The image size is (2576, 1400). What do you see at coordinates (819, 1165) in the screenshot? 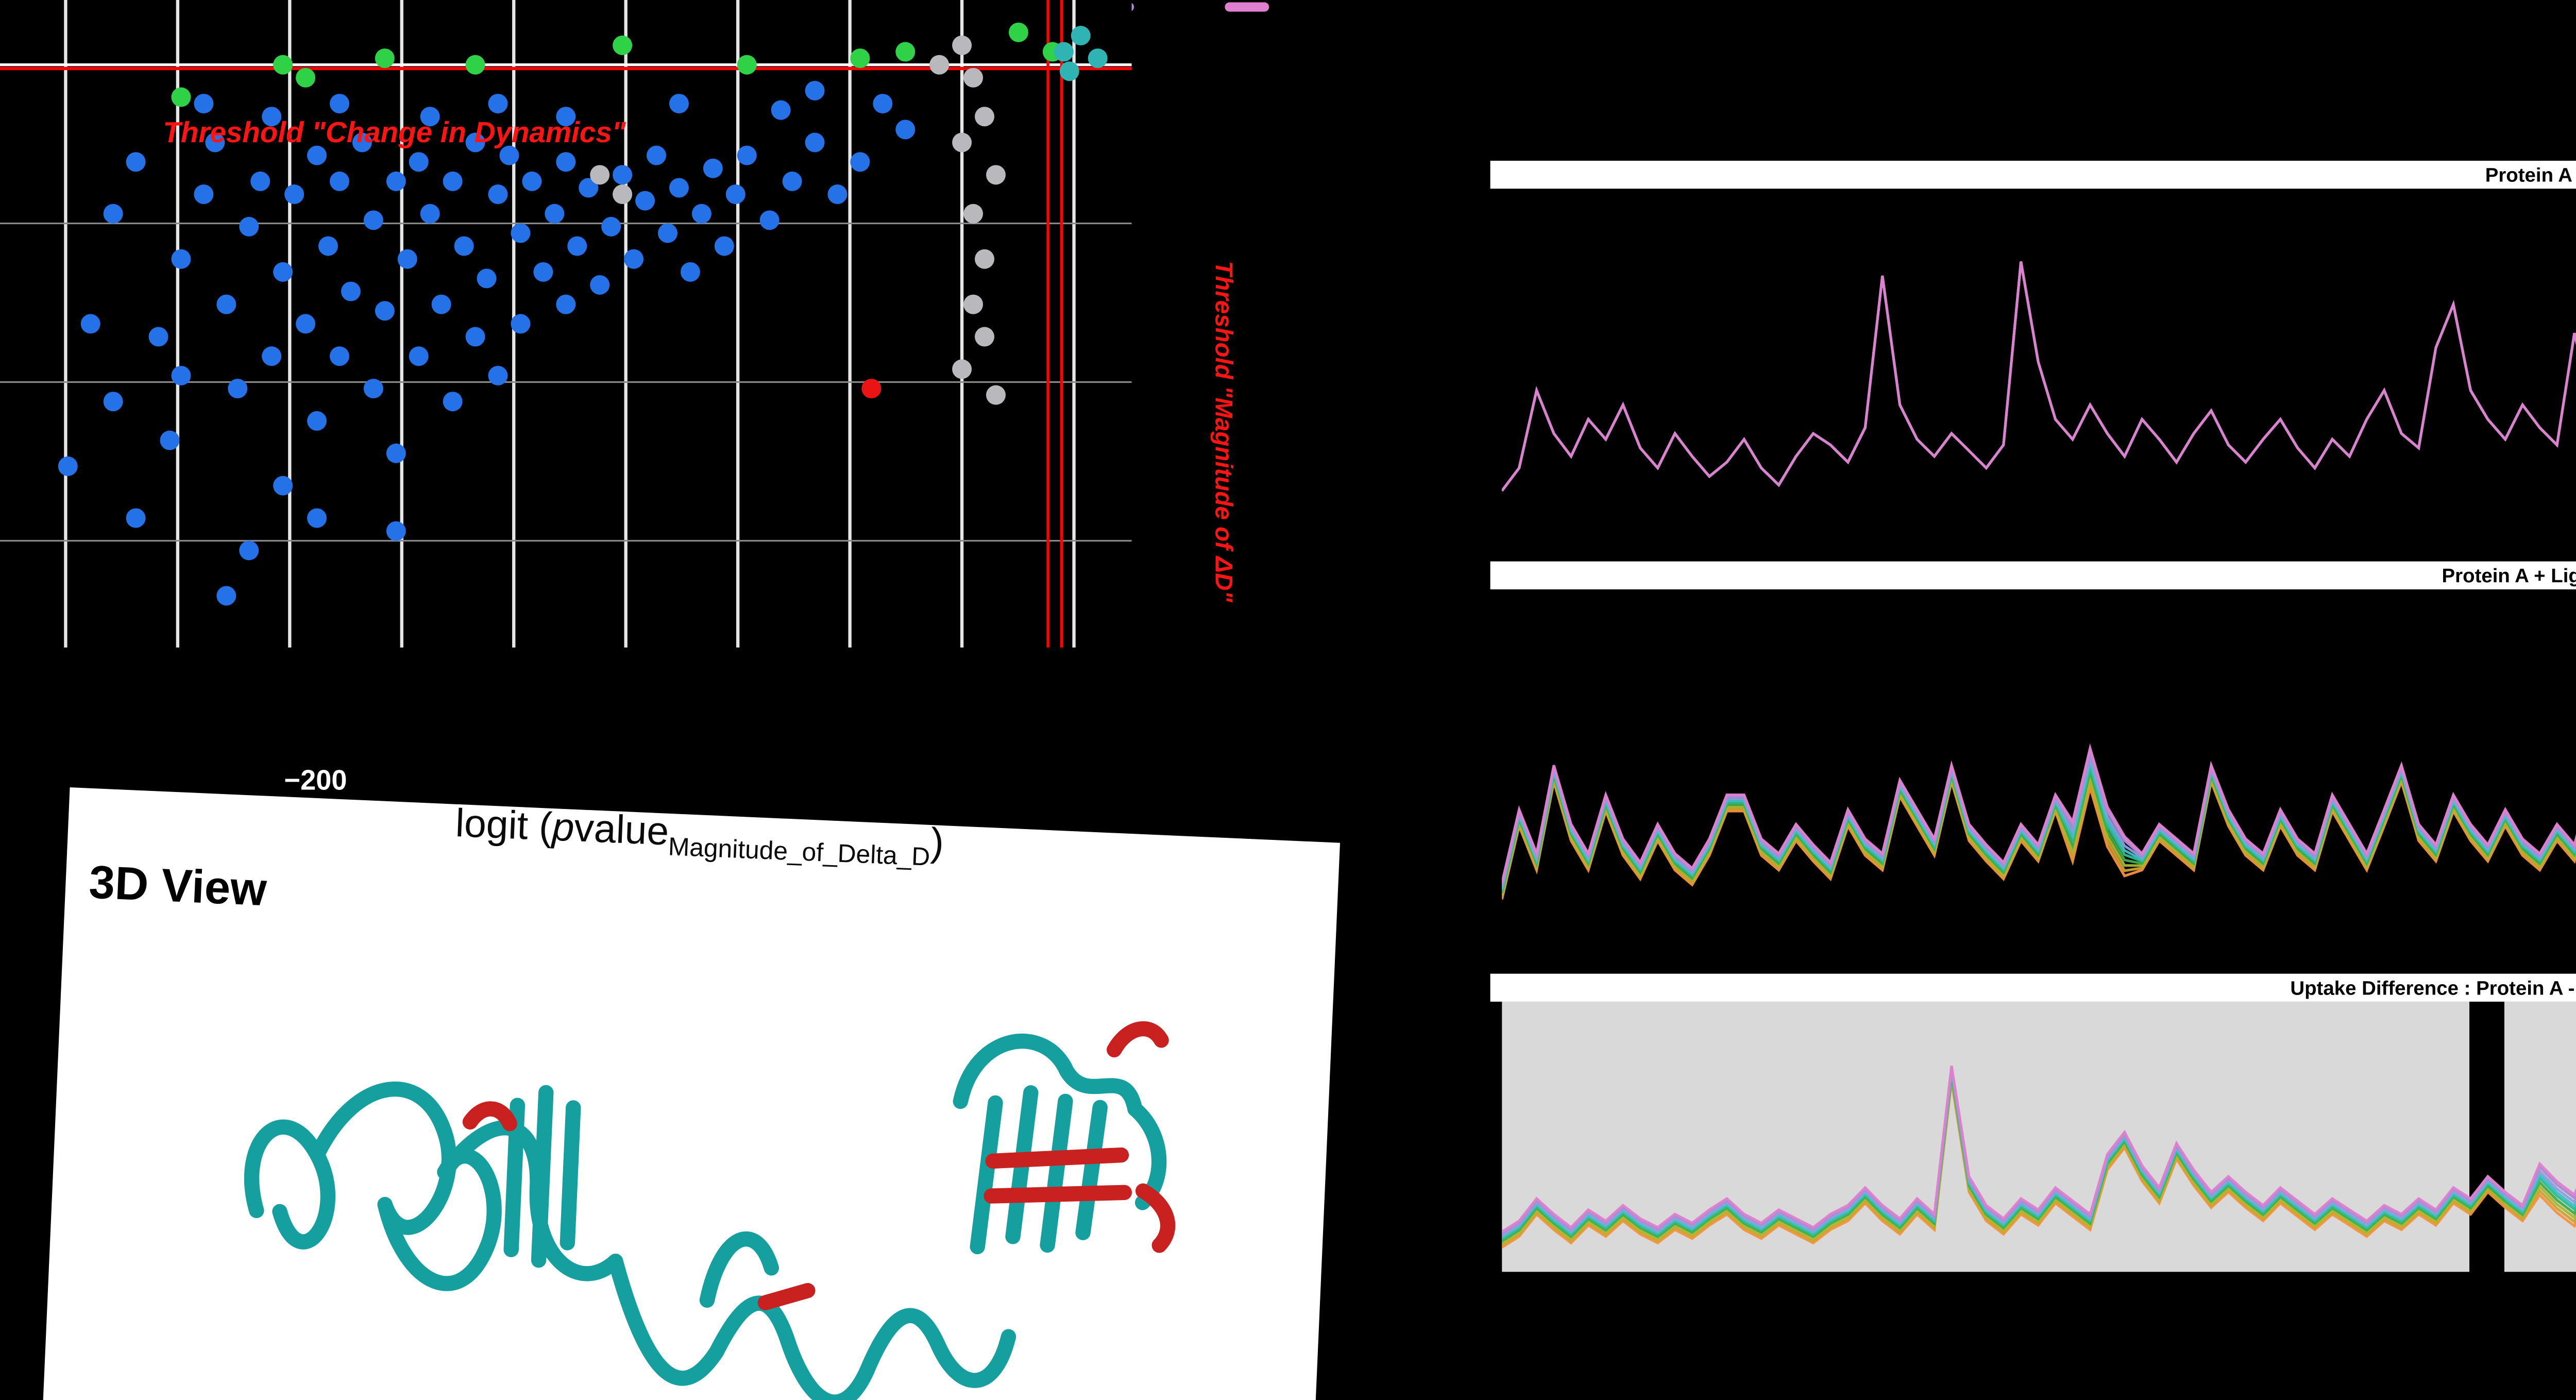
I see `ribbon-red-strokes` at bounding box center [819, 1165].